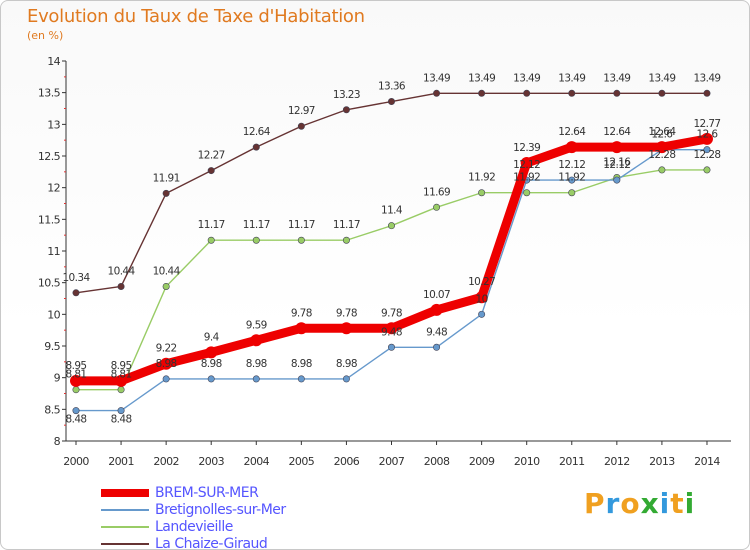 The width and height of the screenshot is (750, 550). What do you see at coordinates (52, 409) in the screenshot?
I see `y-tick-label: 8.5` at bounding box center [52, 409].